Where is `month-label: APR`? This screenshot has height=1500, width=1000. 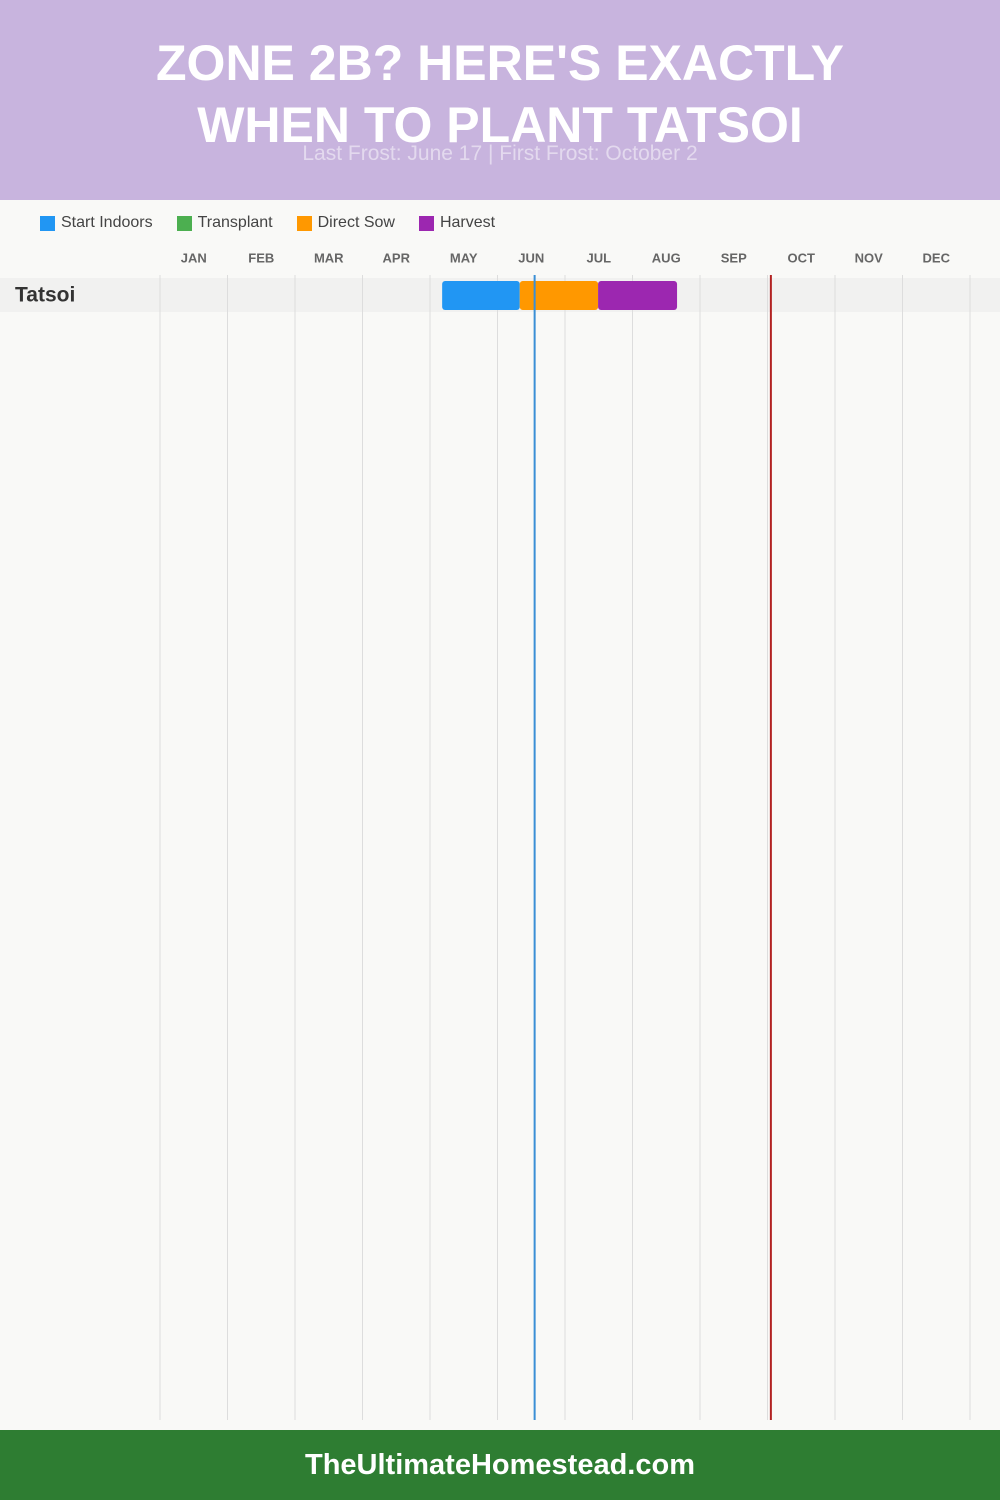
month-label: APR is located at coordinates (397, 257).